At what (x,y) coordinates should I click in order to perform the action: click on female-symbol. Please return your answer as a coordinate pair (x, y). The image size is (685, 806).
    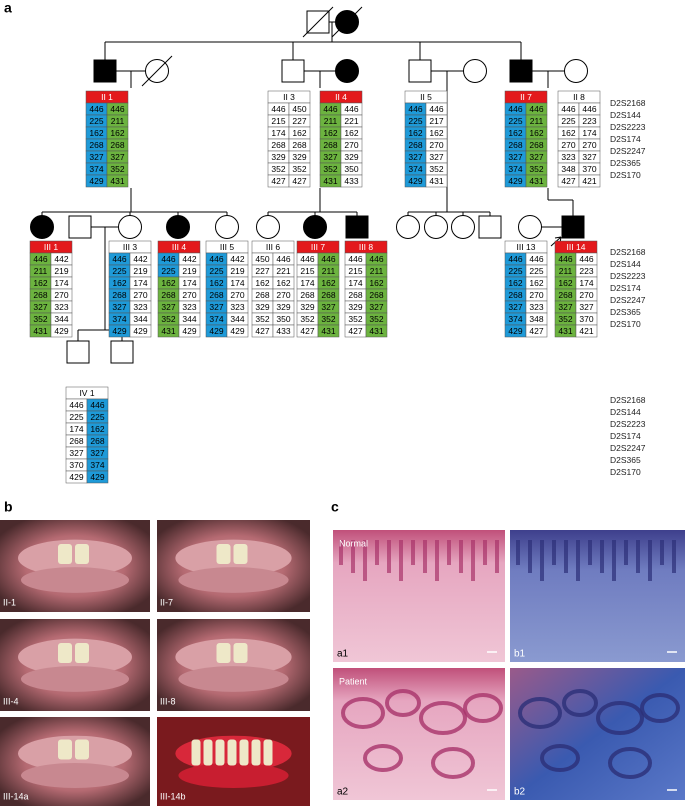
    Looking at the image, I should click on (130, 227).